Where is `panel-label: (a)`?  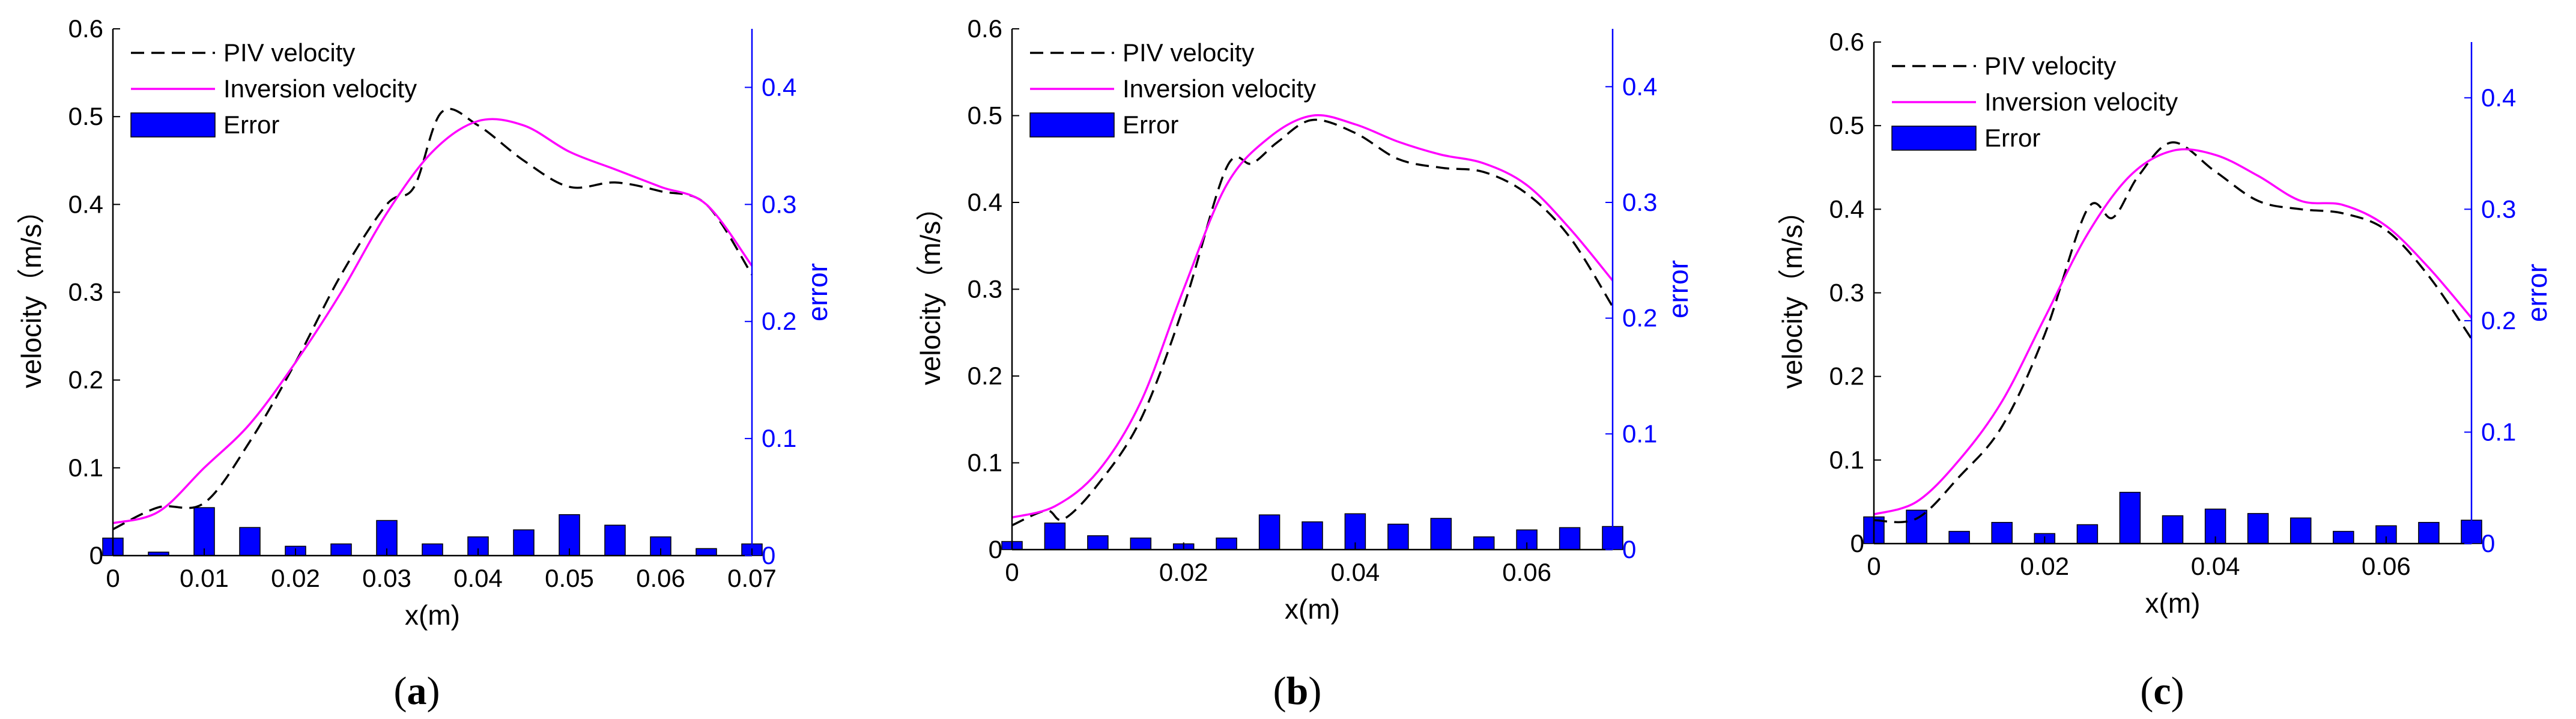
panel-label: (a) is located at coordinates (417, 691).